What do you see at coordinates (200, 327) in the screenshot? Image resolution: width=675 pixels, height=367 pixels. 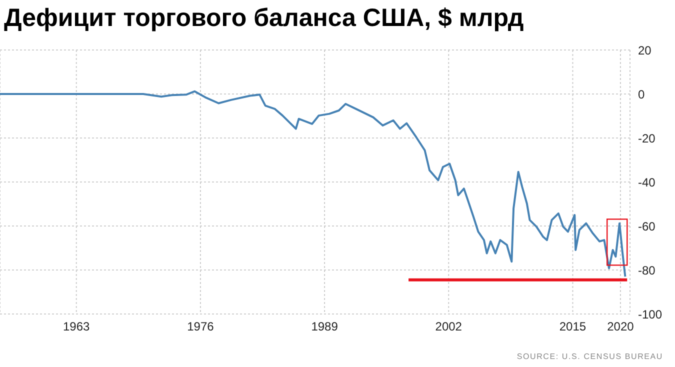 I see `x-tick-label: 1976` at bounding box center [200, 327].